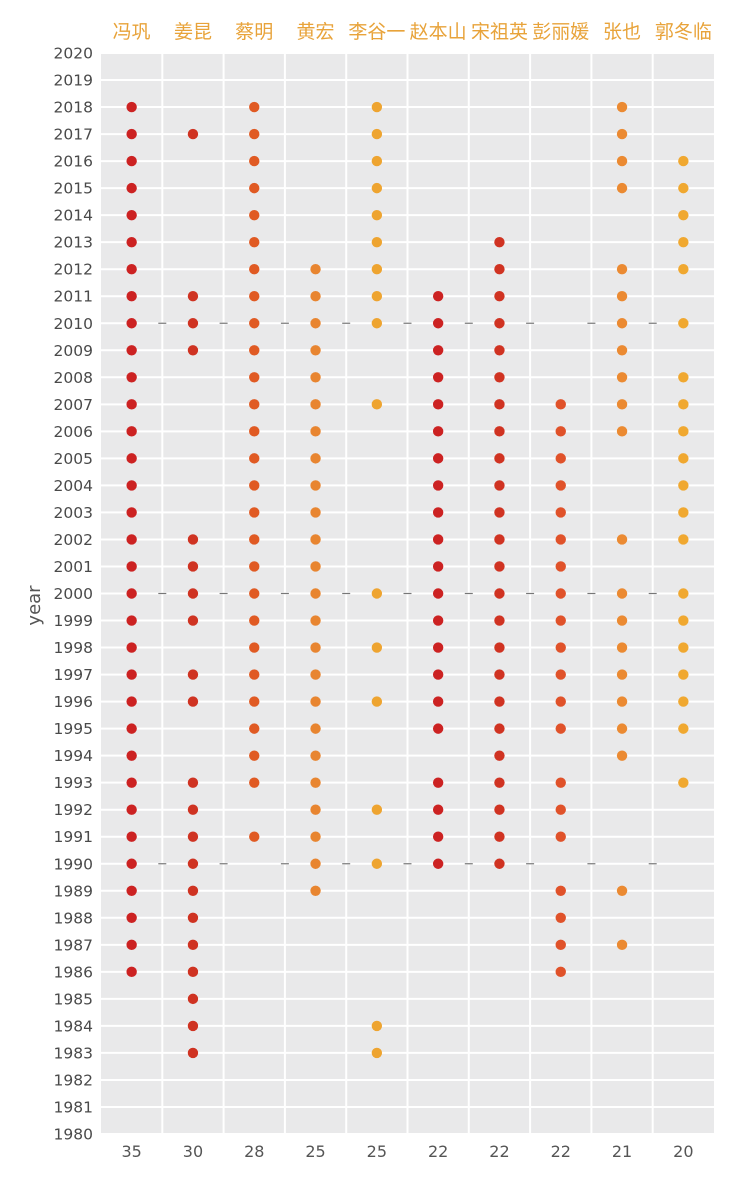 The height and width of the screenshot is (1183, 740). Describe the element at coordinates (73, 324) in the screenshot. I see `y-tick-label: 2010` at that location.